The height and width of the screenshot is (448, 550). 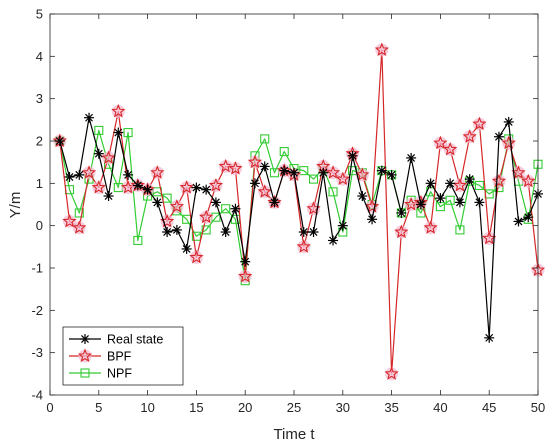 What do you see at coordinates (39, 183) in the screenshot?
I see `y-tick-label: 1` at bounding box center [39, 183].